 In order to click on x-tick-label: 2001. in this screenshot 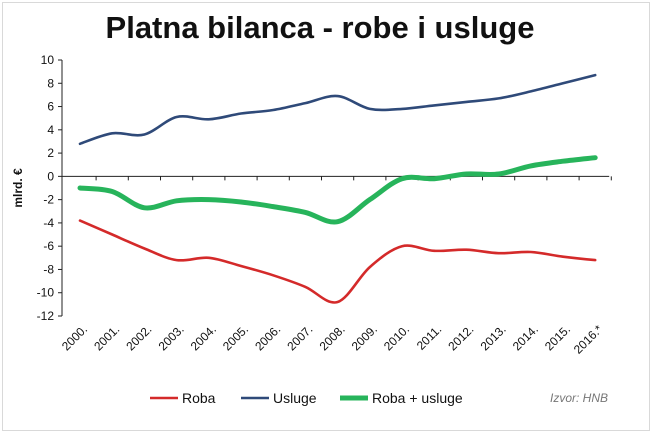, I will do `click(106, 337)`.